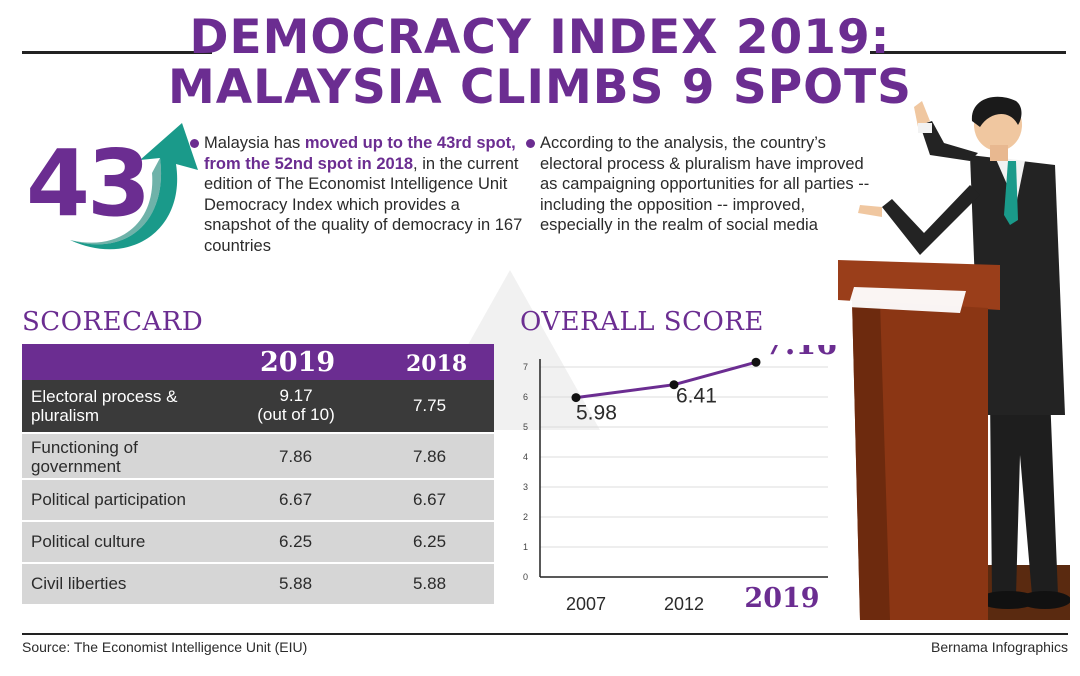 Image resolution: width=1080 pixels, height=676 pixels. Describe the element at coordinates (258, 456) in the screenshot. I see `table-row: Functioning of government 7.86 7.86` at that location.